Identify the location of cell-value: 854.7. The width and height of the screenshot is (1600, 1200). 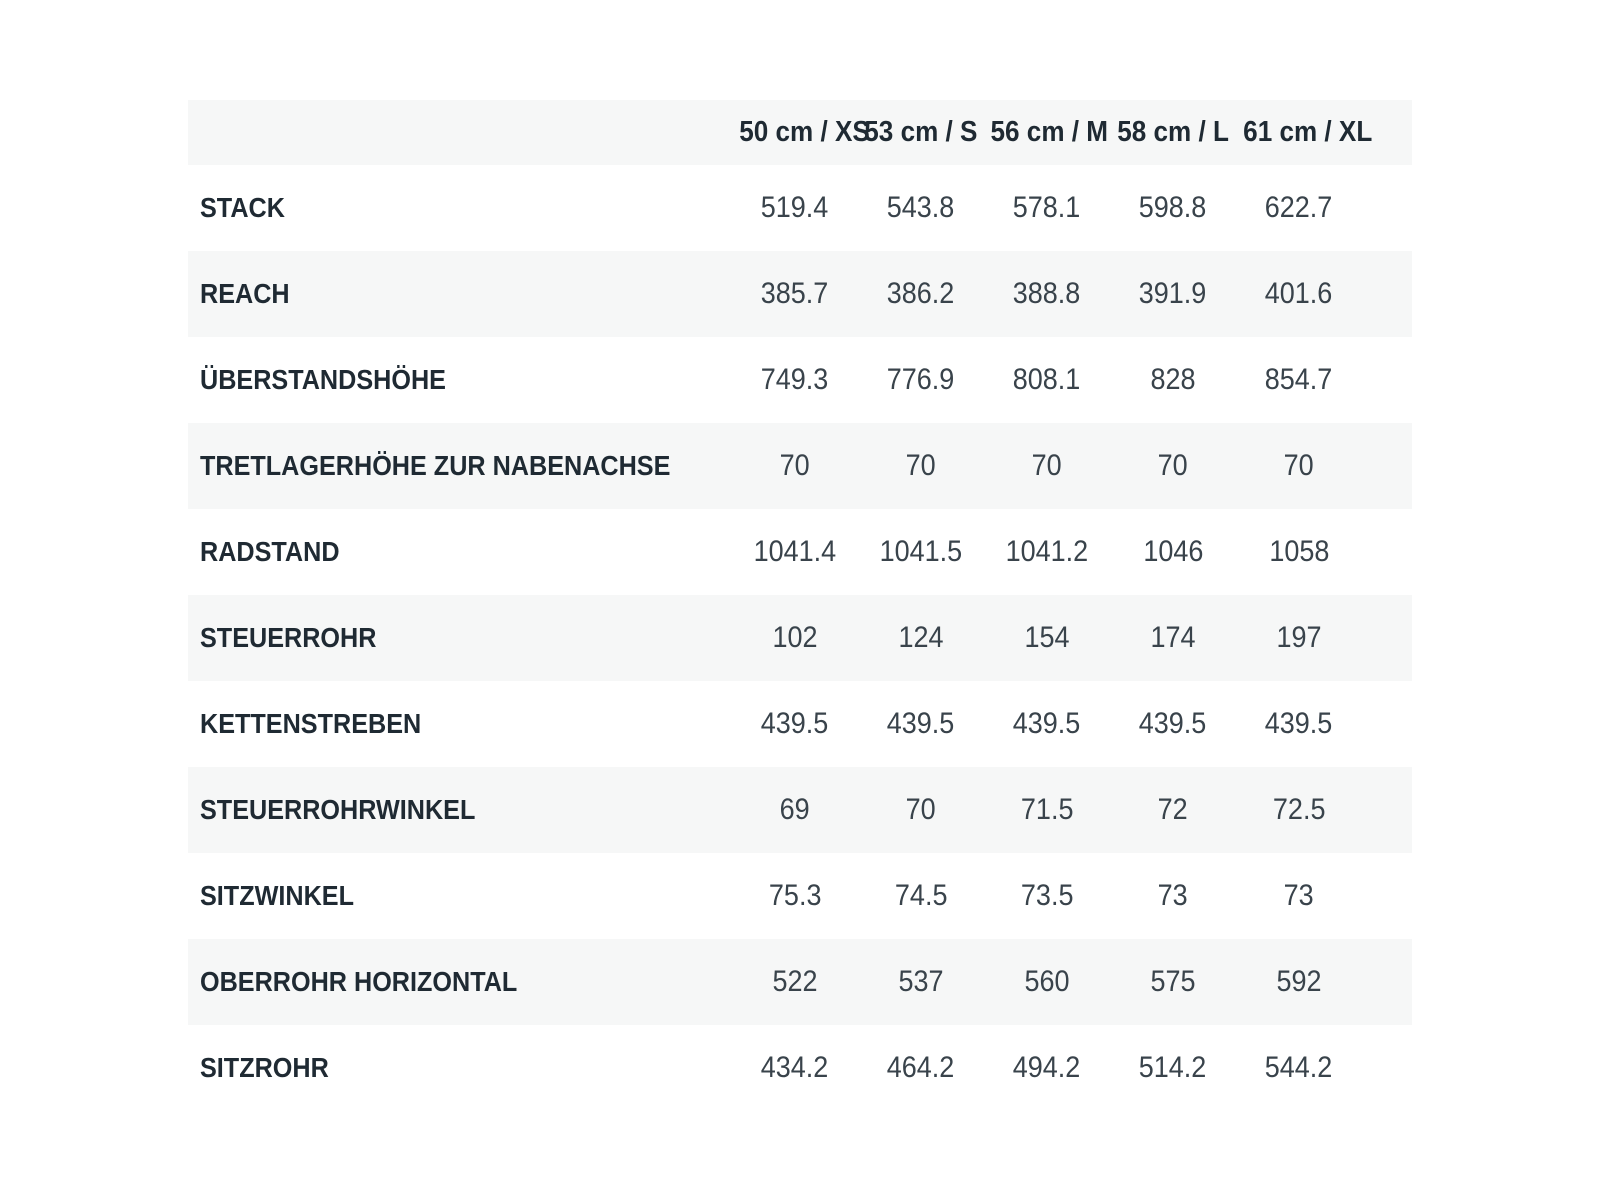
(1299, 379).